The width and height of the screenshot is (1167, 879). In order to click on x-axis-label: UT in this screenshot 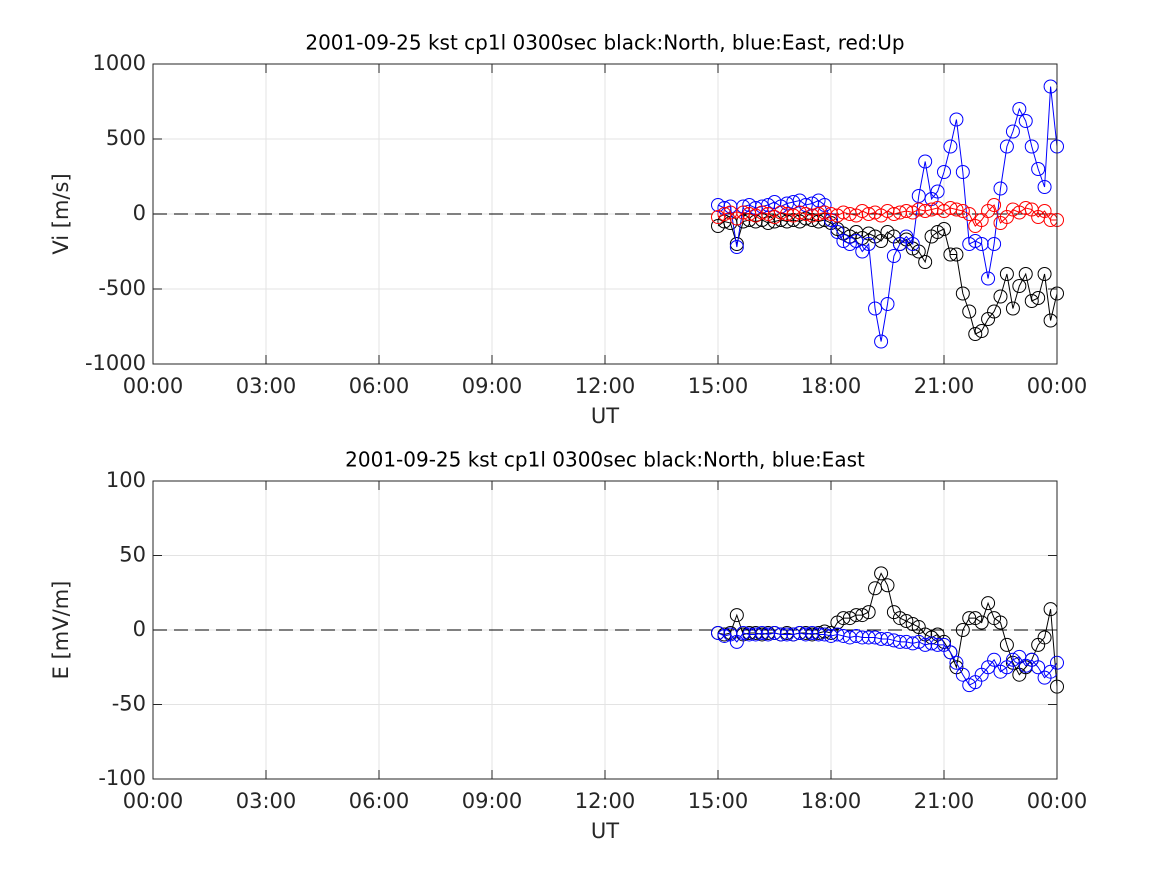, I will do `click(605, 831)`.